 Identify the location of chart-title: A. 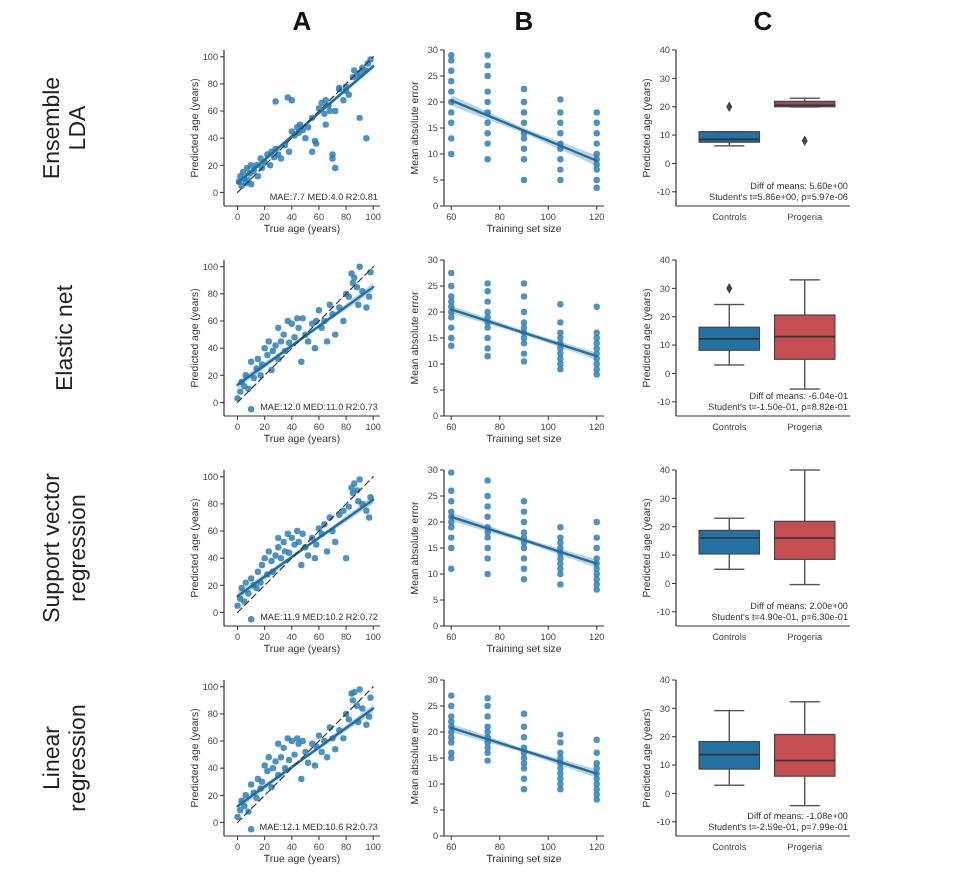
(302, 21).